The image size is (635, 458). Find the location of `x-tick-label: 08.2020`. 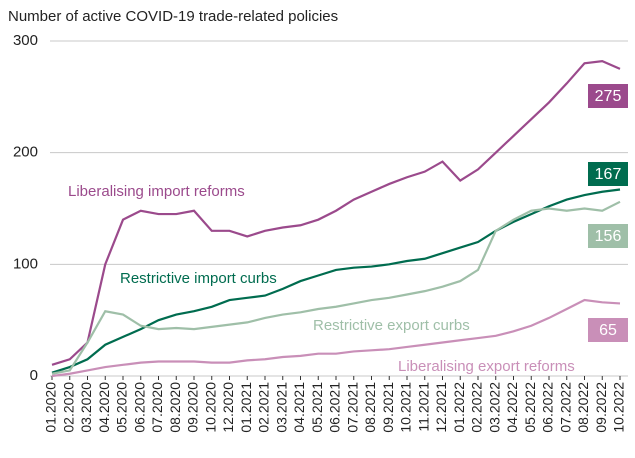

x-tick-label: 08.2020 is located at coordinates (175, 407).